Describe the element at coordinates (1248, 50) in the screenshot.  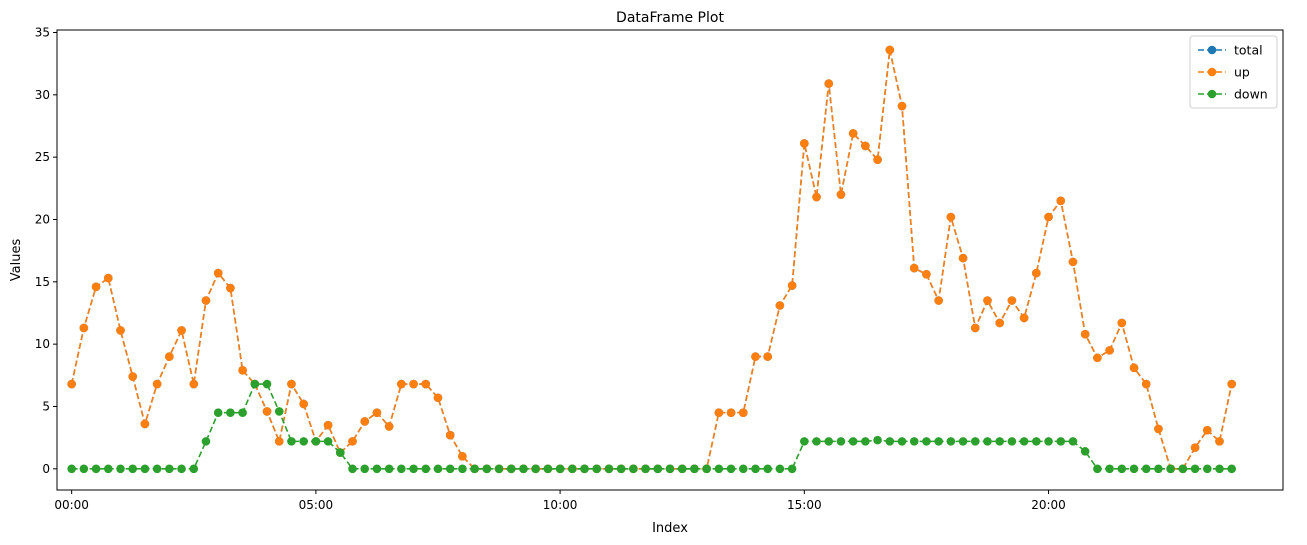
I see `legend-label: total` at that location.